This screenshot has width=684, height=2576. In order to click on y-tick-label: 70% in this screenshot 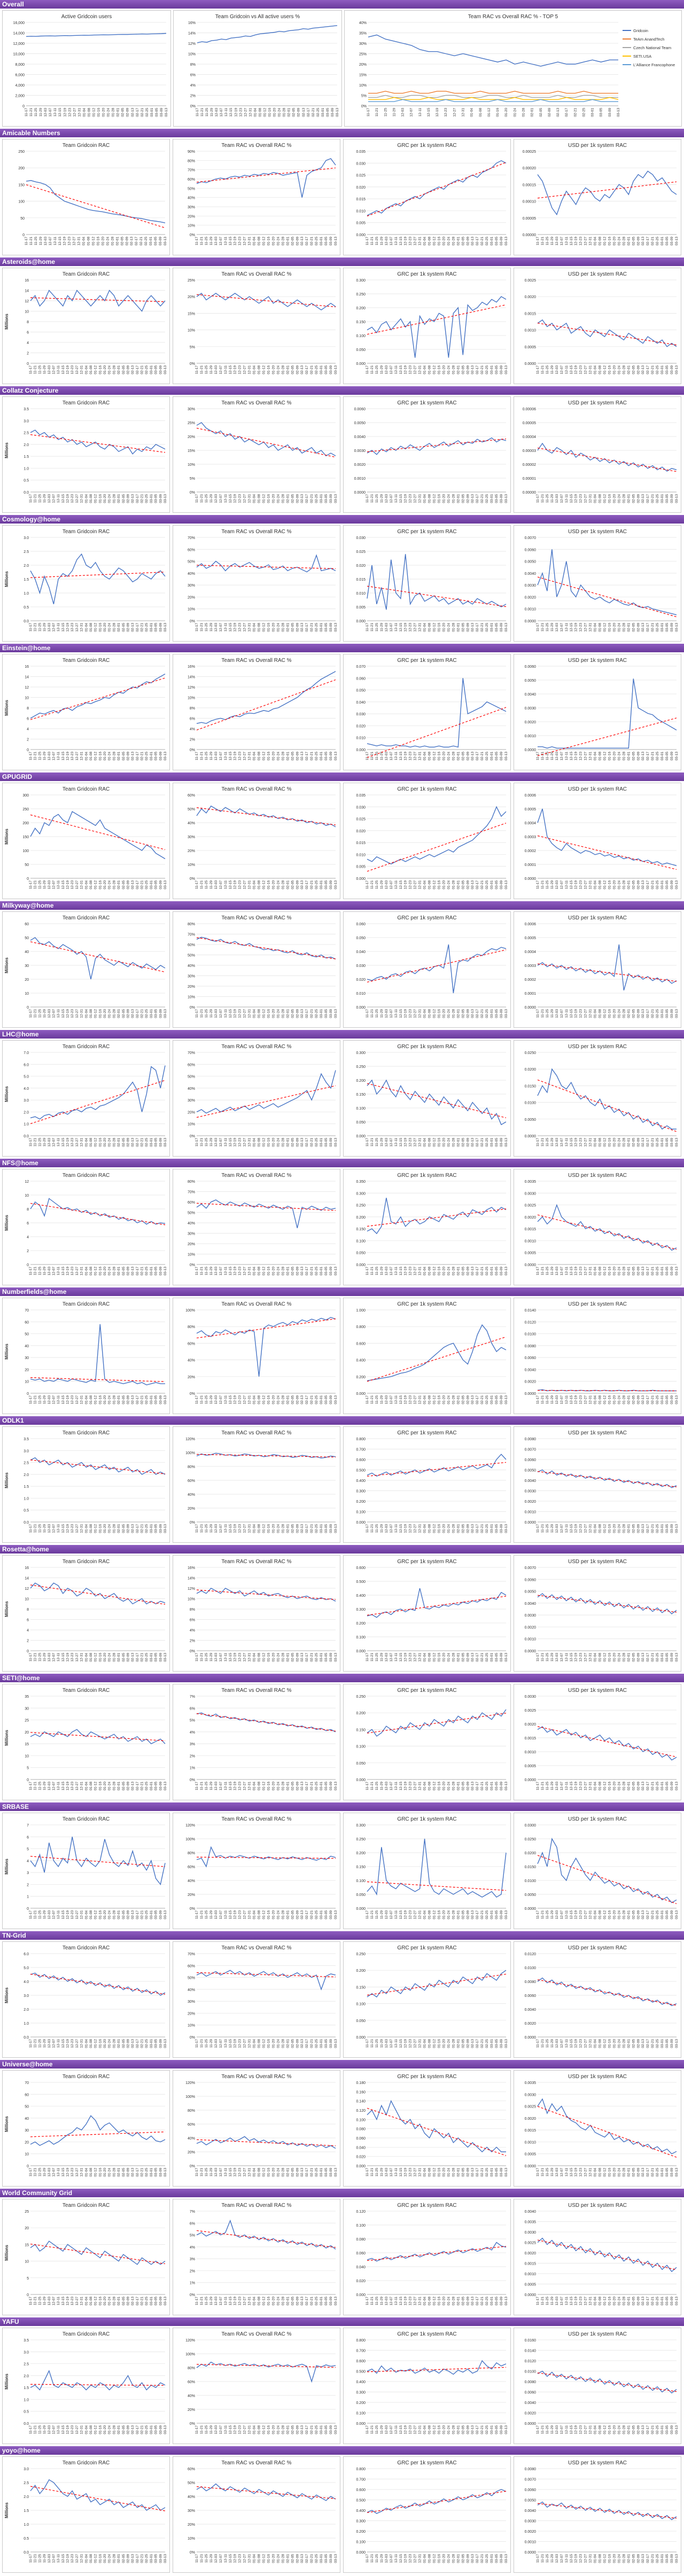, I will do `click(191, 538)`.